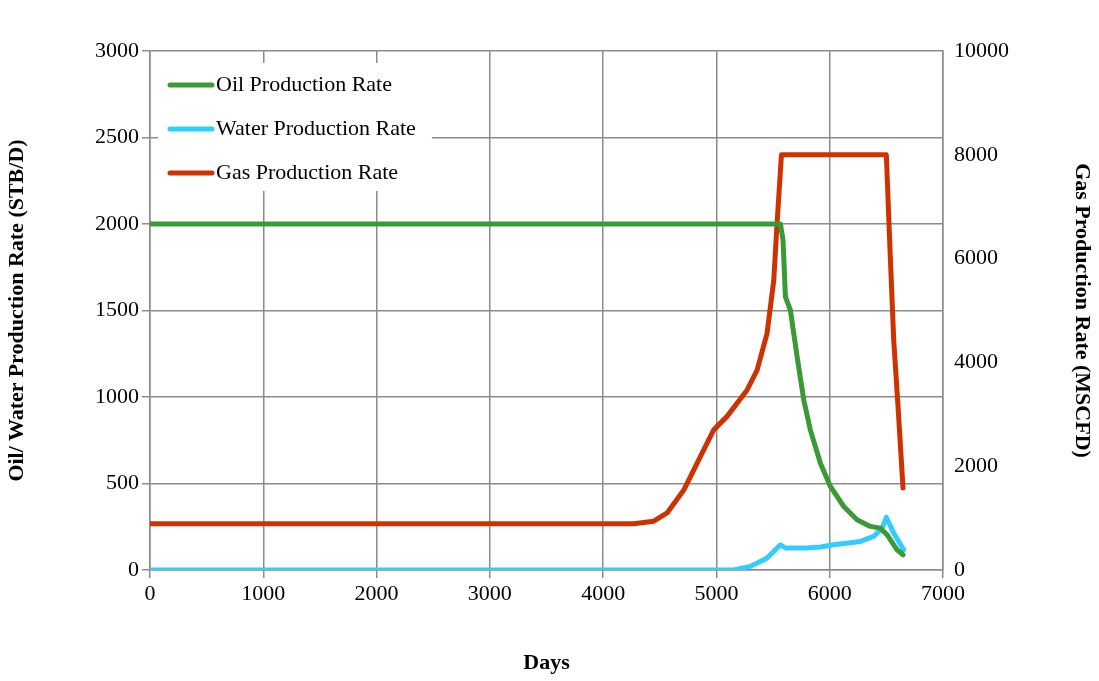  Describe the element at coordinates (122, 482) in the screenshot. I see `y-tick-label: 500` at that location.